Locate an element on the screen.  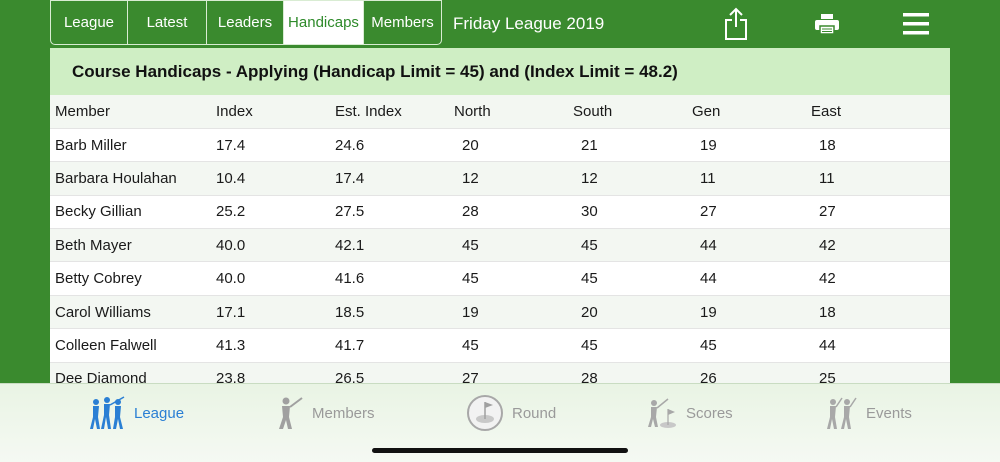
nav-scores: Scores is located at coordinates (688, 413).